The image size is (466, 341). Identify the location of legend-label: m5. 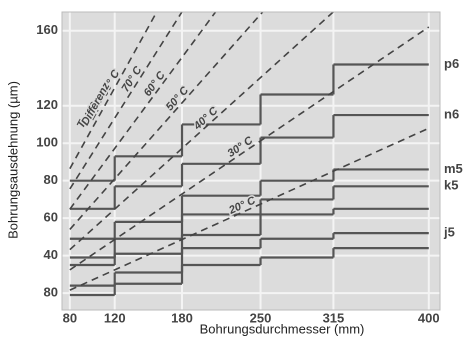
(453, 168).